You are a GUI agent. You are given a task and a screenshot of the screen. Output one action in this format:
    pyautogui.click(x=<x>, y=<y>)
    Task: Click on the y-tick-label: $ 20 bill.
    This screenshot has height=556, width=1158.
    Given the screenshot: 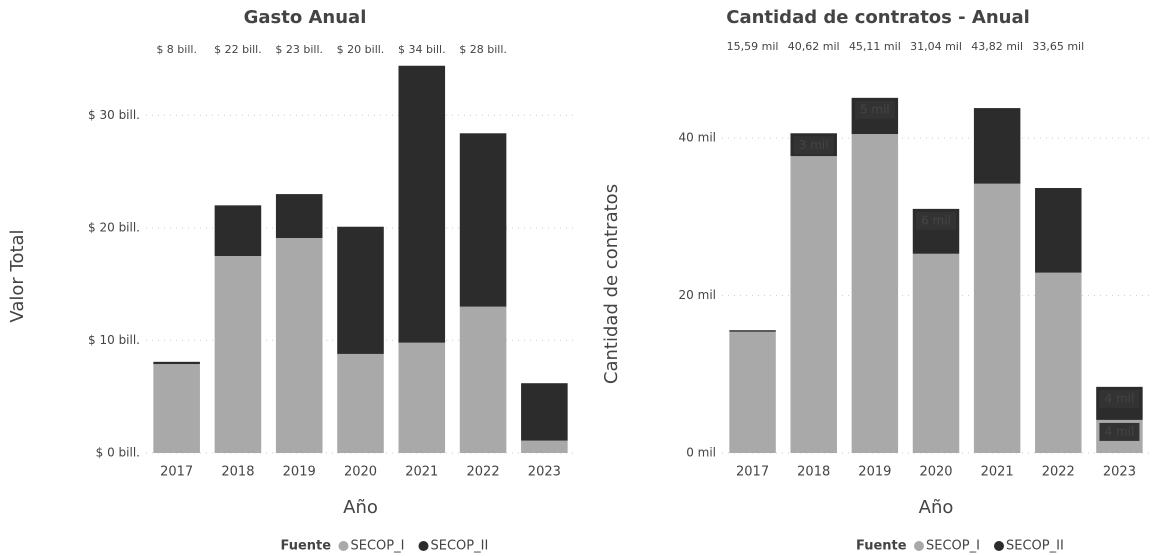 What is the action you would take?
    pyautogui.click(x=114, y=227)
    